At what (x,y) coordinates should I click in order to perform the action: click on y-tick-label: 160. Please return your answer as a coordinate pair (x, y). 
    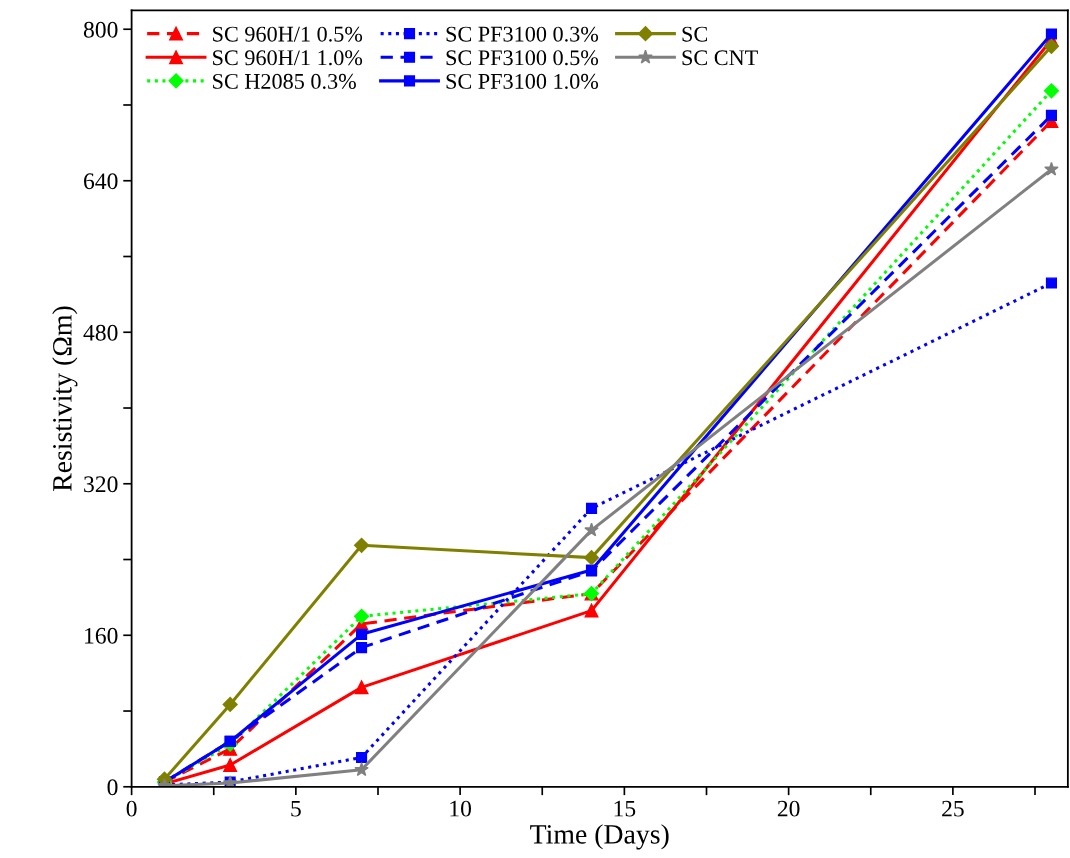
    Looking at the image, I should click on (101, 635).